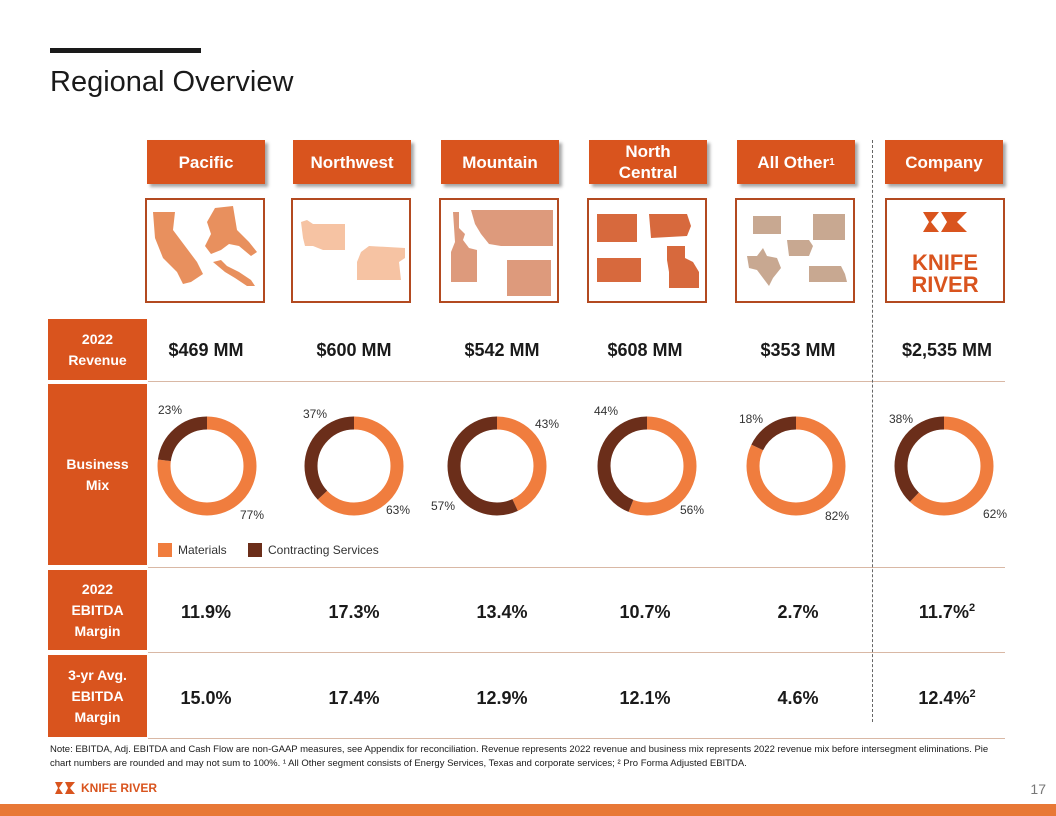  I want to click on map-all-other, so click(795, 250).